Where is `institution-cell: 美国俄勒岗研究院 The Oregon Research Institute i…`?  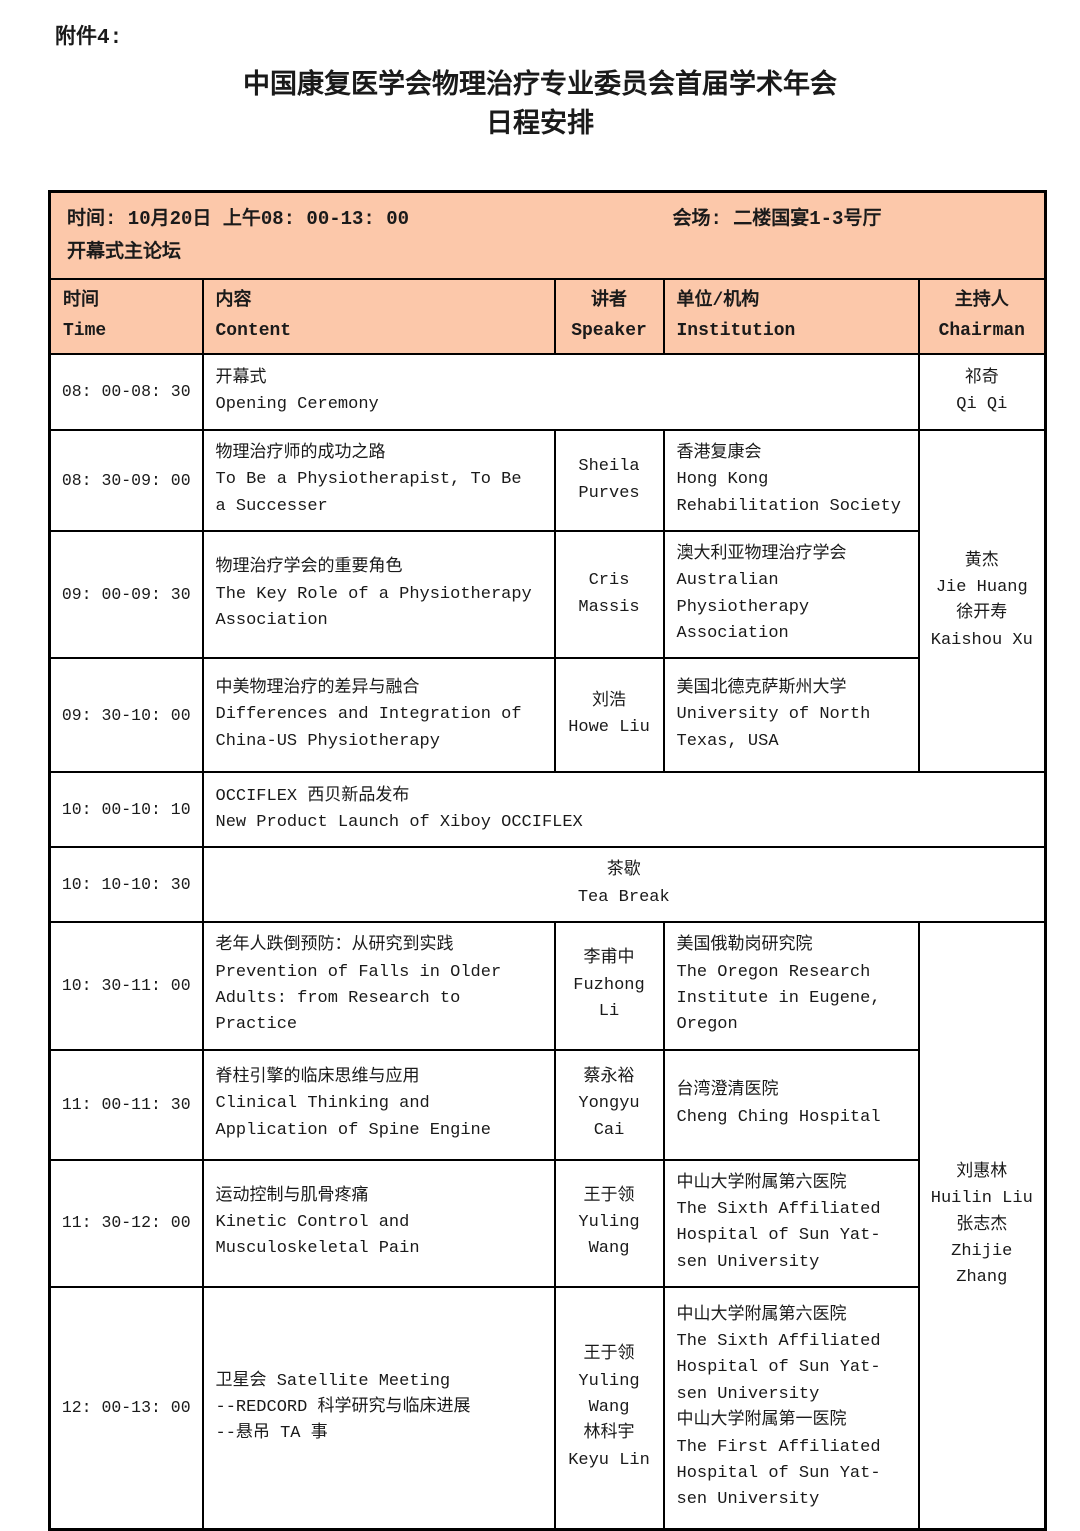
institution-cell: 美国俄勒岗研究院 The Oregon Research Institute i… is located at coordinates (791, 986).